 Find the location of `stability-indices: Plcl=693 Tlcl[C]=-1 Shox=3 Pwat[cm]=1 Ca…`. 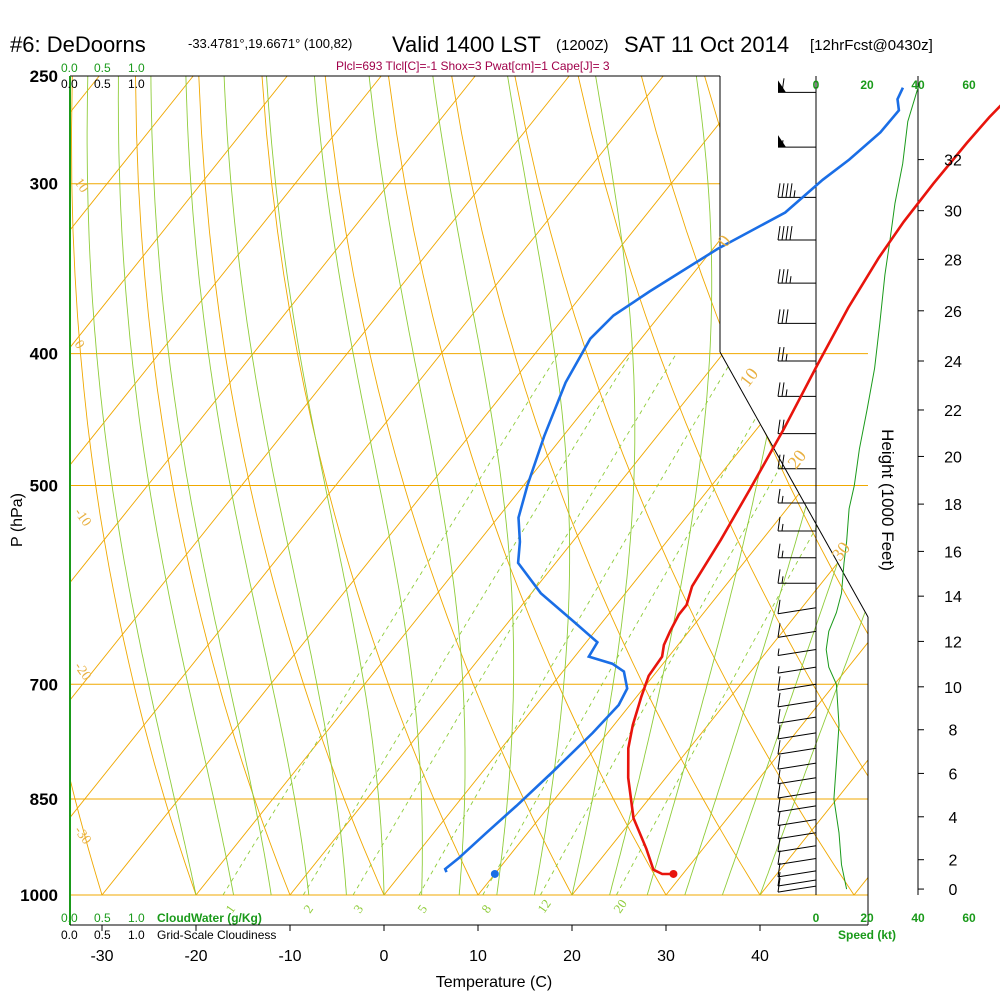

stability-indices: Plcl=693 Tlcl[C]=-1 Shox=3 Pwat[cm]=1 Ca… is located at coordinates (473, 66).